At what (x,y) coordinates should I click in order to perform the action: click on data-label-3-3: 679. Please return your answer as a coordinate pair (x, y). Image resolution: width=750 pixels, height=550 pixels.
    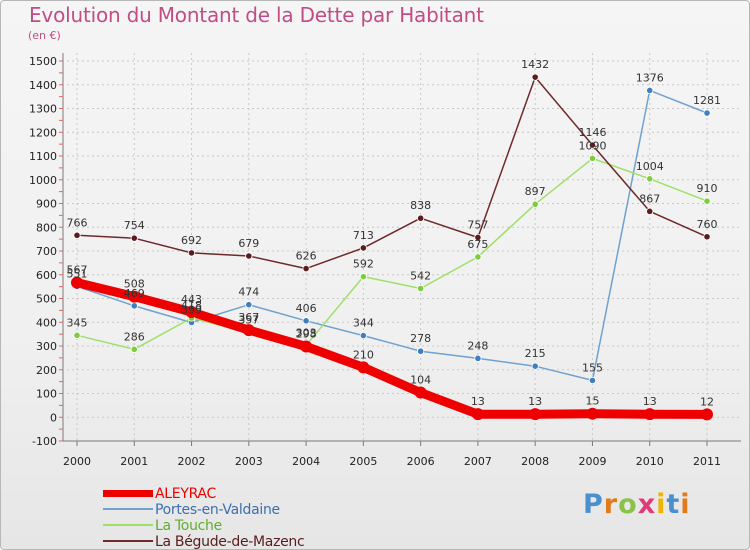
    Looking at the image, I should click on (248, 243).